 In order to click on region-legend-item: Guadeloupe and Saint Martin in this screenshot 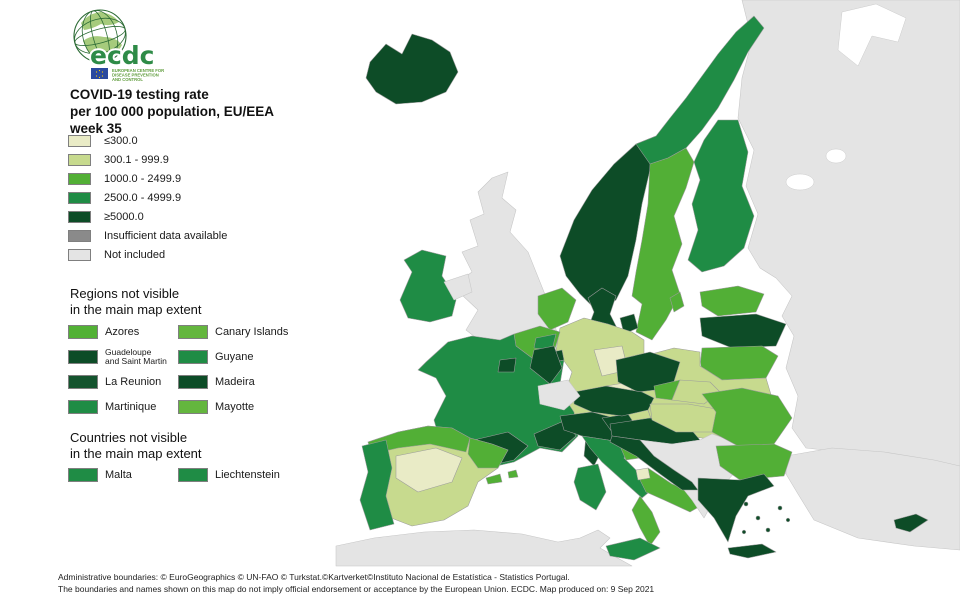, I will do `click(123, 356)`.